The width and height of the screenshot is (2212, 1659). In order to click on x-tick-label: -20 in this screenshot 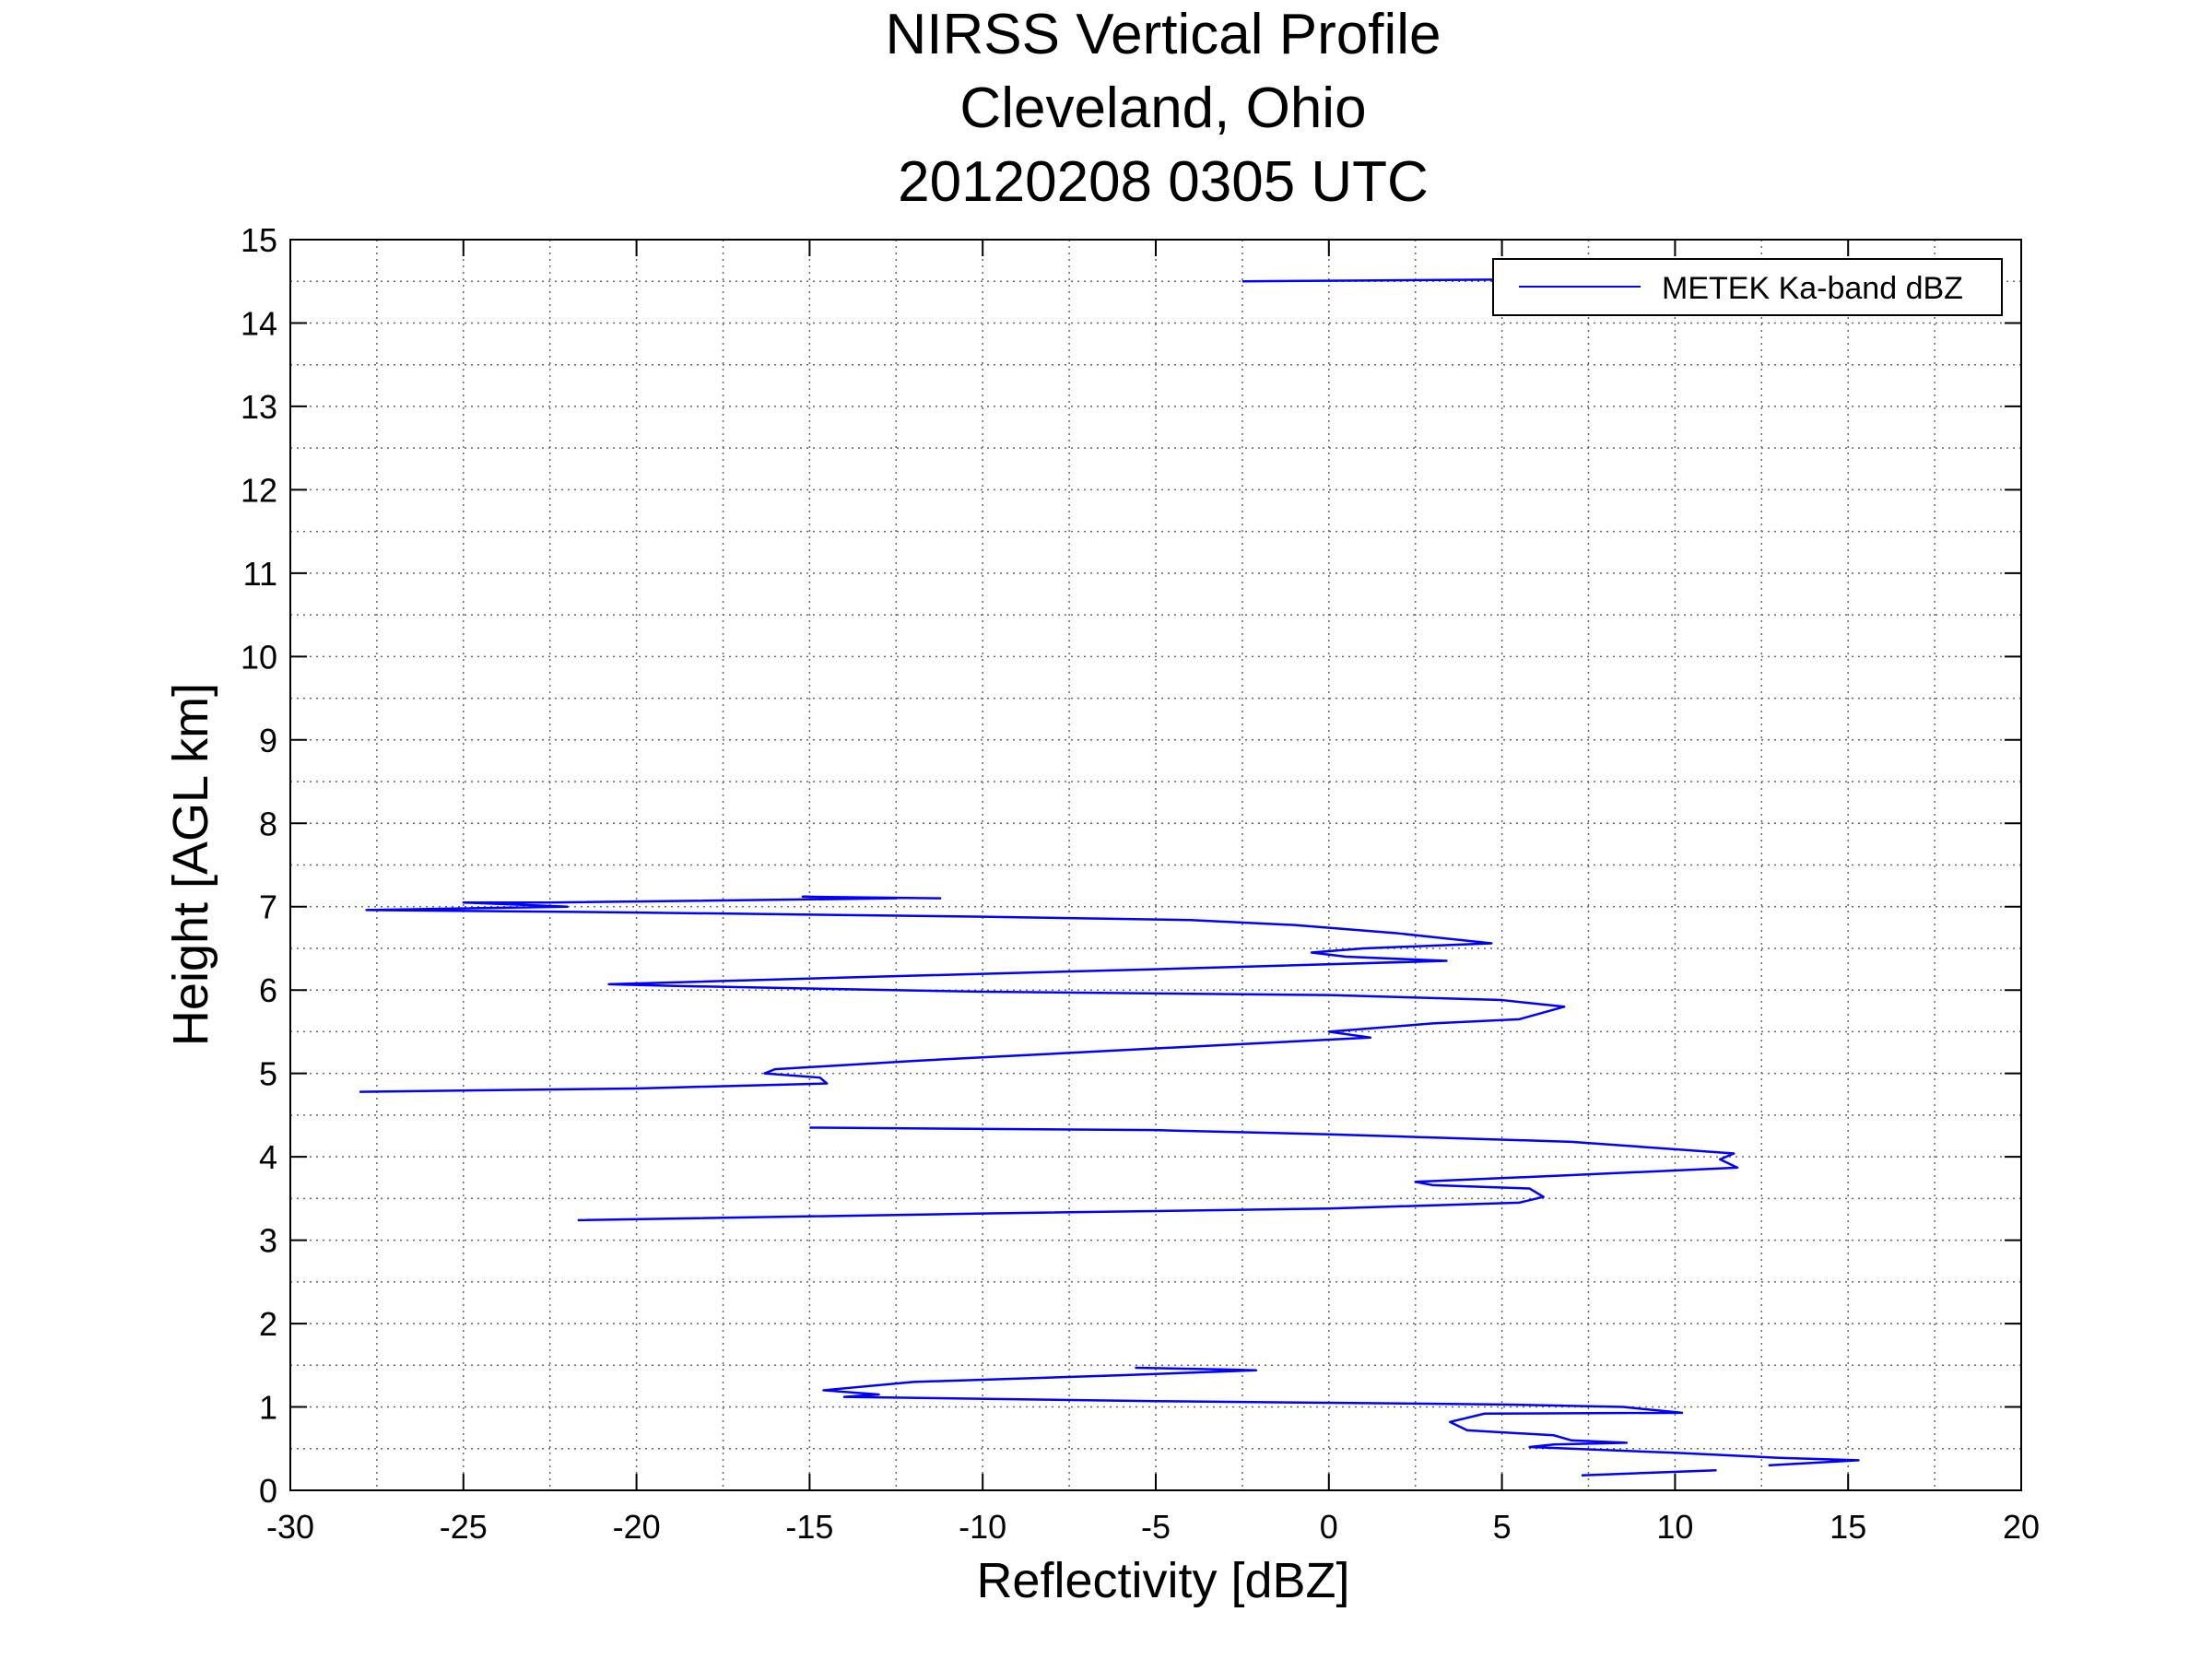, I will do `click(637, 1527)`.